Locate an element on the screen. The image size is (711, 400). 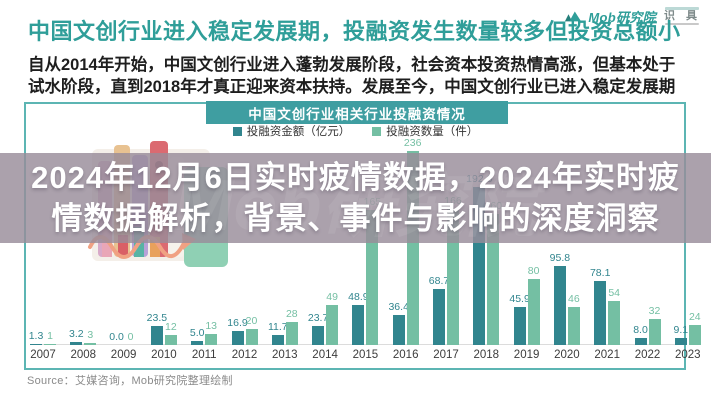
year-tick-2007: 2007 is located at coordinates (43, 355).